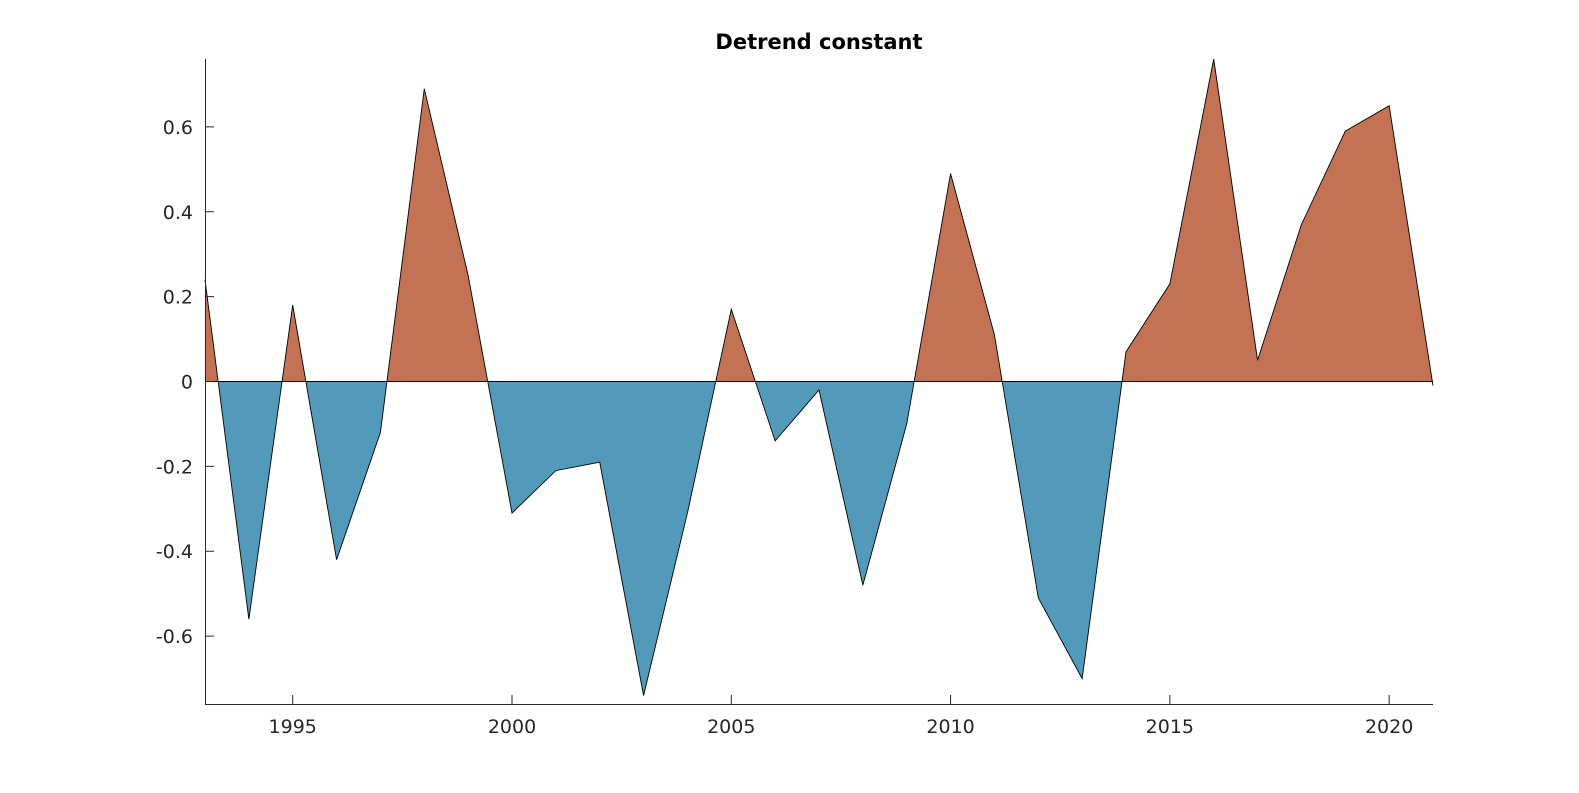 The image size is (1579, 793). I want to click on x-tick-label: 2020, so click(1389, 727).